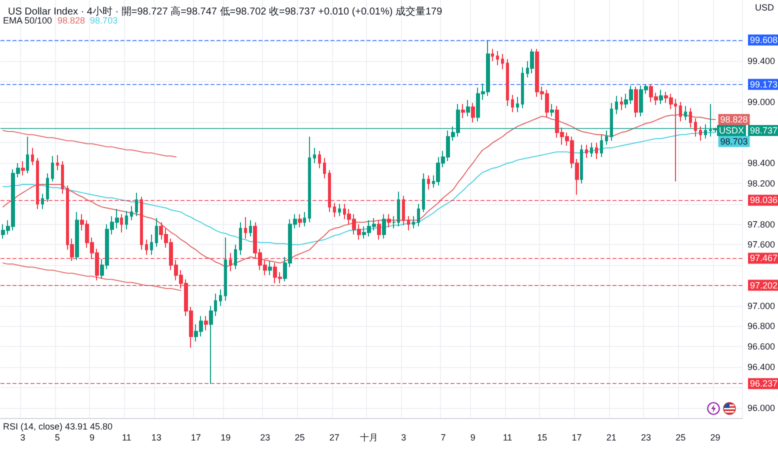 Image resolution: width=778 pixels, height=449 pixels. I want to click on ref-line-label: 99.608, so click(764, 39).